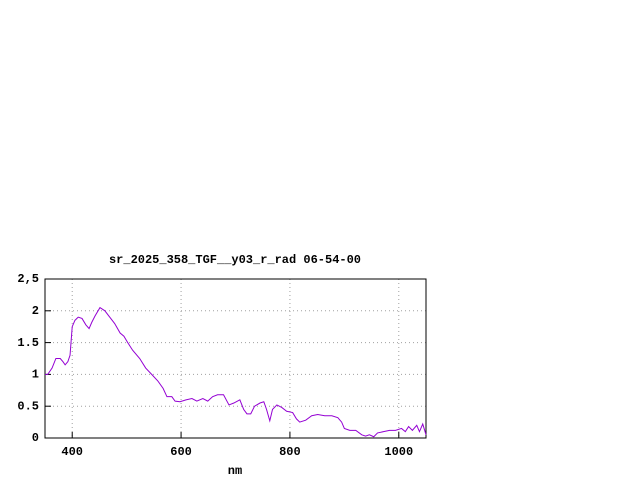 This screenshot has height=480, width=640. I want to click on y-tick-label: 2,5, so click(28, 279).